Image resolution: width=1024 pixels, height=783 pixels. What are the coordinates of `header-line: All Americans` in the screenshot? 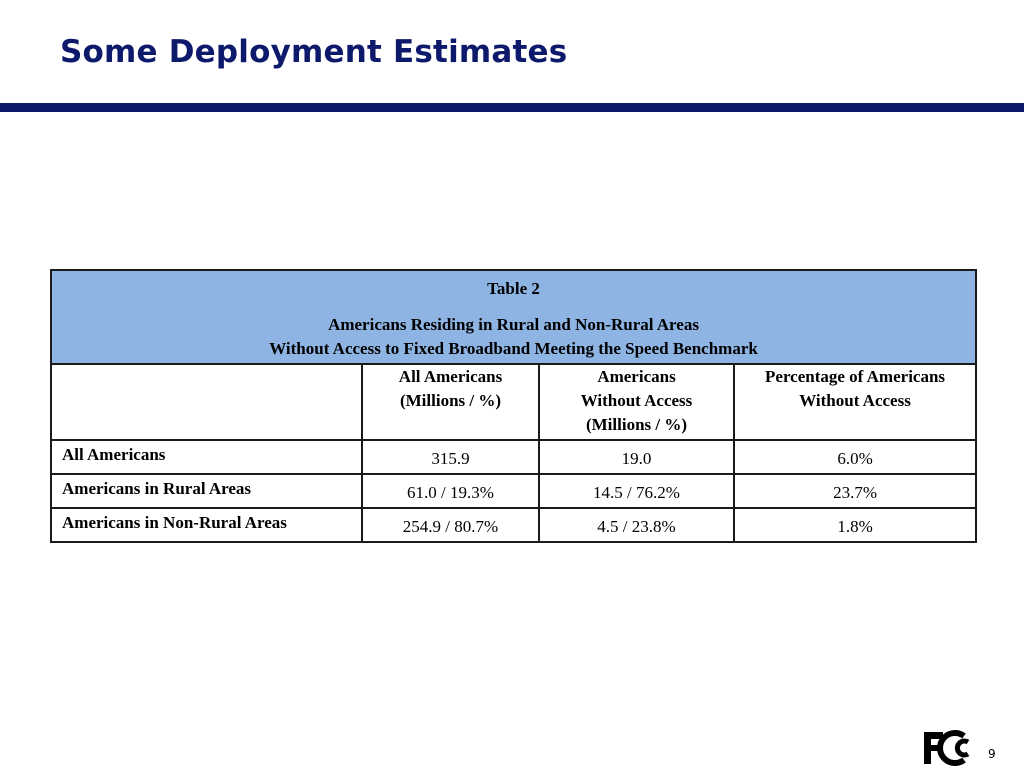 It's located at (450, 376).